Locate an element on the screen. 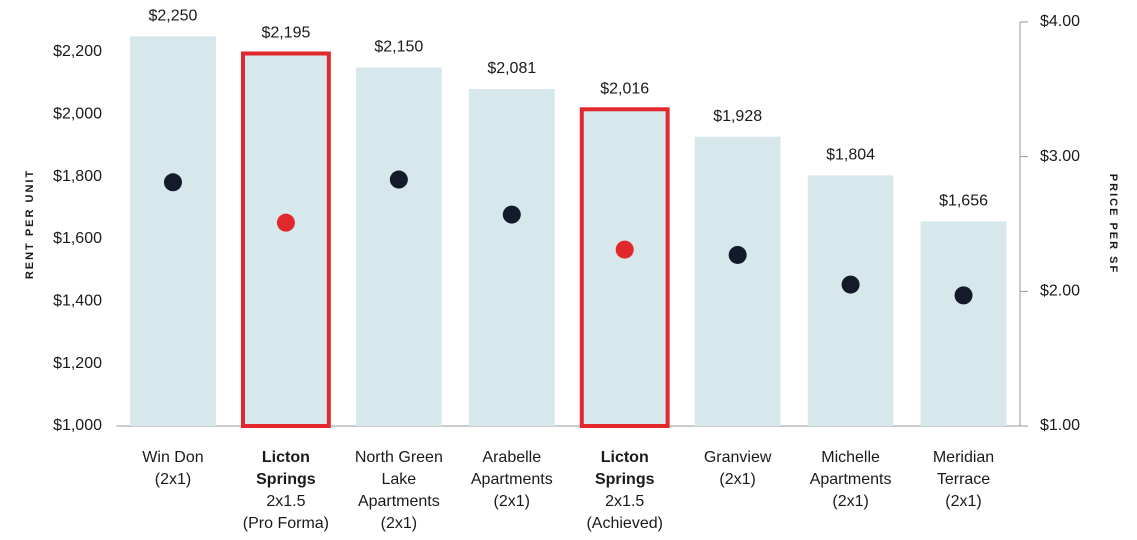 The width and height of the screenshot is (1137, 540). y-axis-title: RENT PER UNIT is located at coordinates (30, 224).